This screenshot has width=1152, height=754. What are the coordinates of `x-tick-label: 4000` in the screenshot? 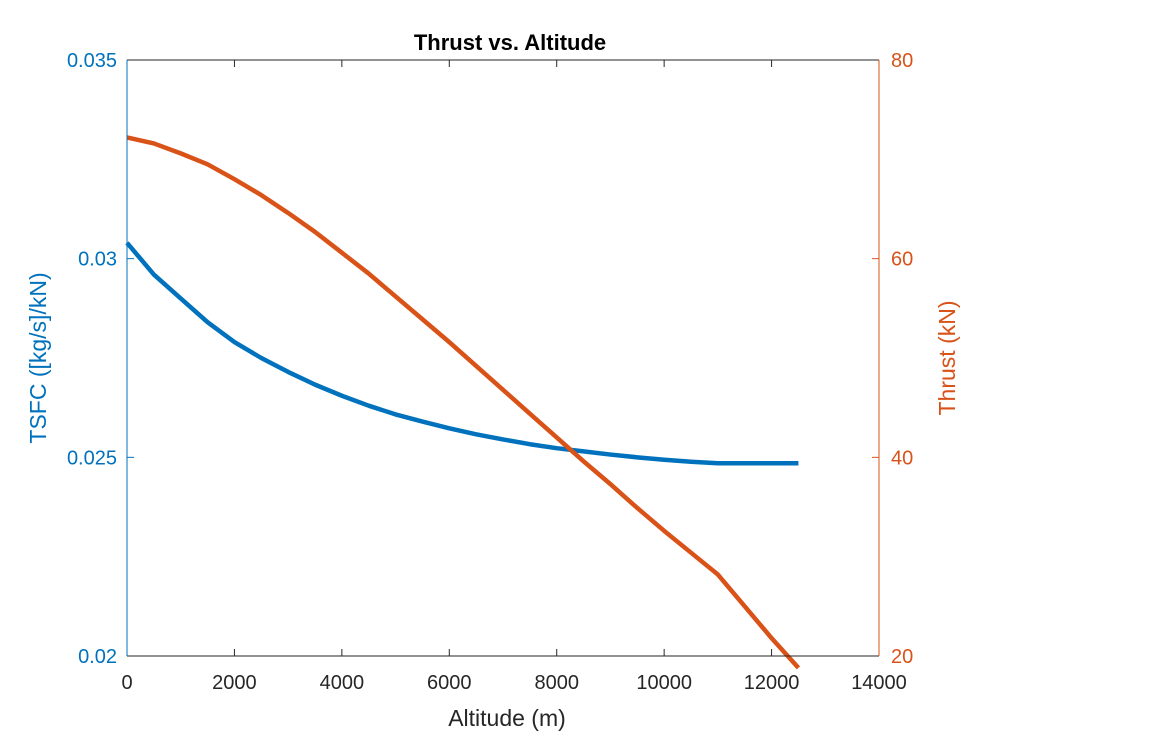 It's located at (342, 683).